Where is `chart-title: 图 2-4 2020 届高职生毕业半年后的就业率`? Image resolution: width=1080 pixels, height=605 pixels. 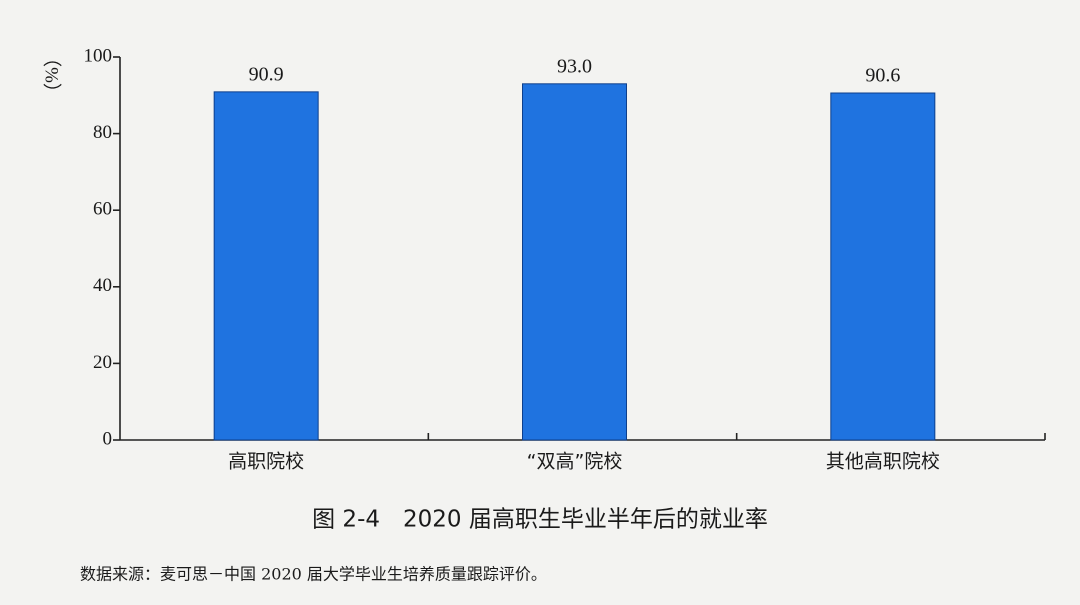 chart-title: 图 2-4 2020 届高职生毕业半年后的就业率 is located at coordinates (540, 520).